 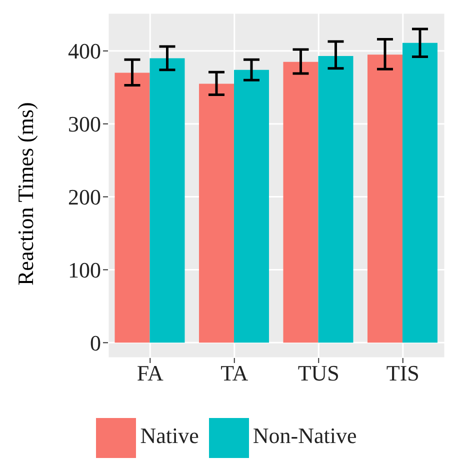 I want to click on x-tick-label: TUS, so click(x=319, y=373).